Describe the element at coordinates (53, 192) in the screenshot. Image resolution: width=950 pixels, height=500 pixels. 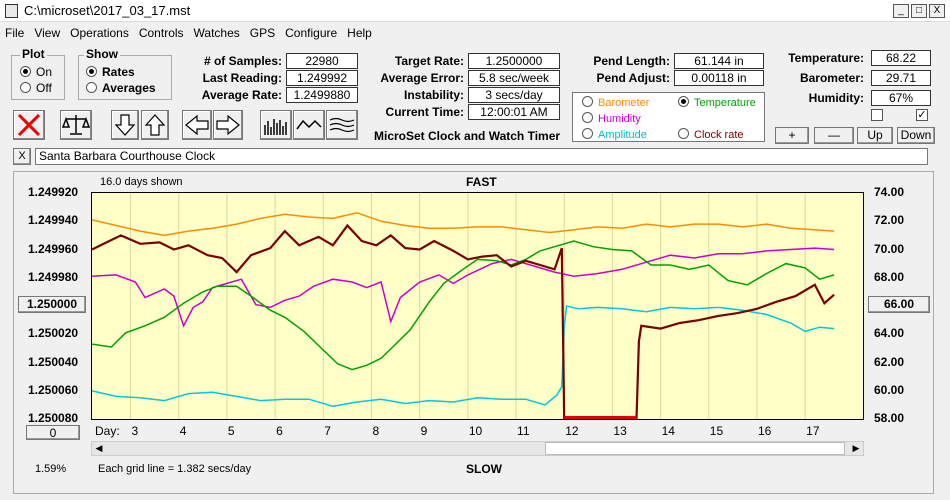
I see `y-left-tick: 1.249920` at that location.